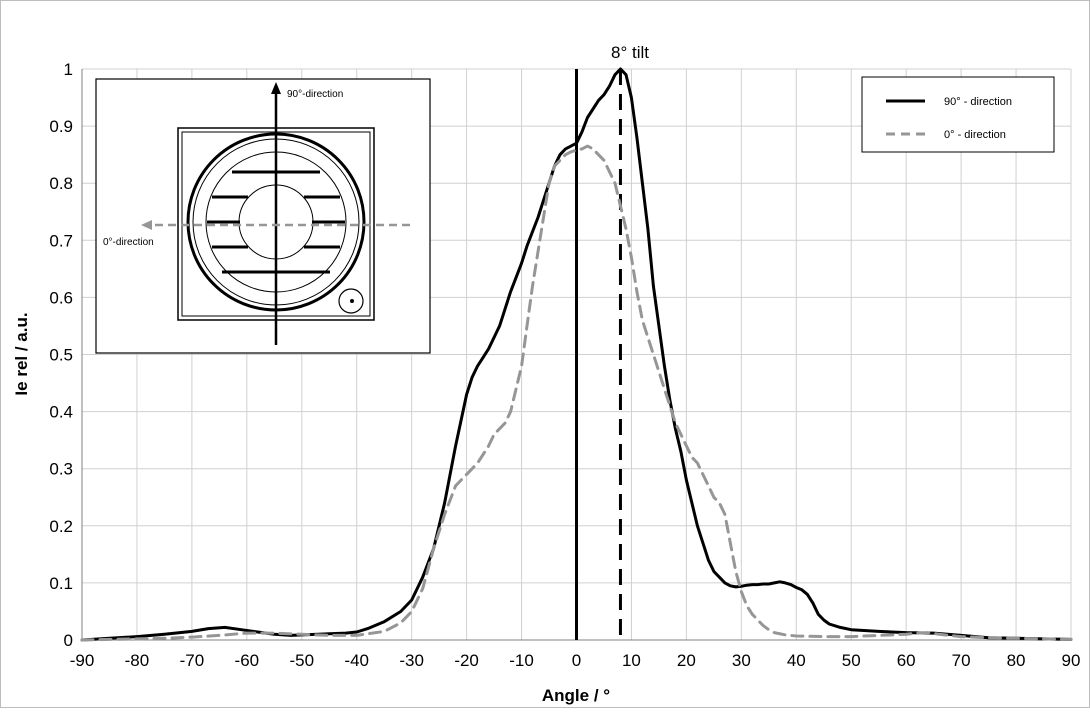 The width and height of the screenshot is (1090, 713). I want to click on inset-small-circle, so click(351, 301).